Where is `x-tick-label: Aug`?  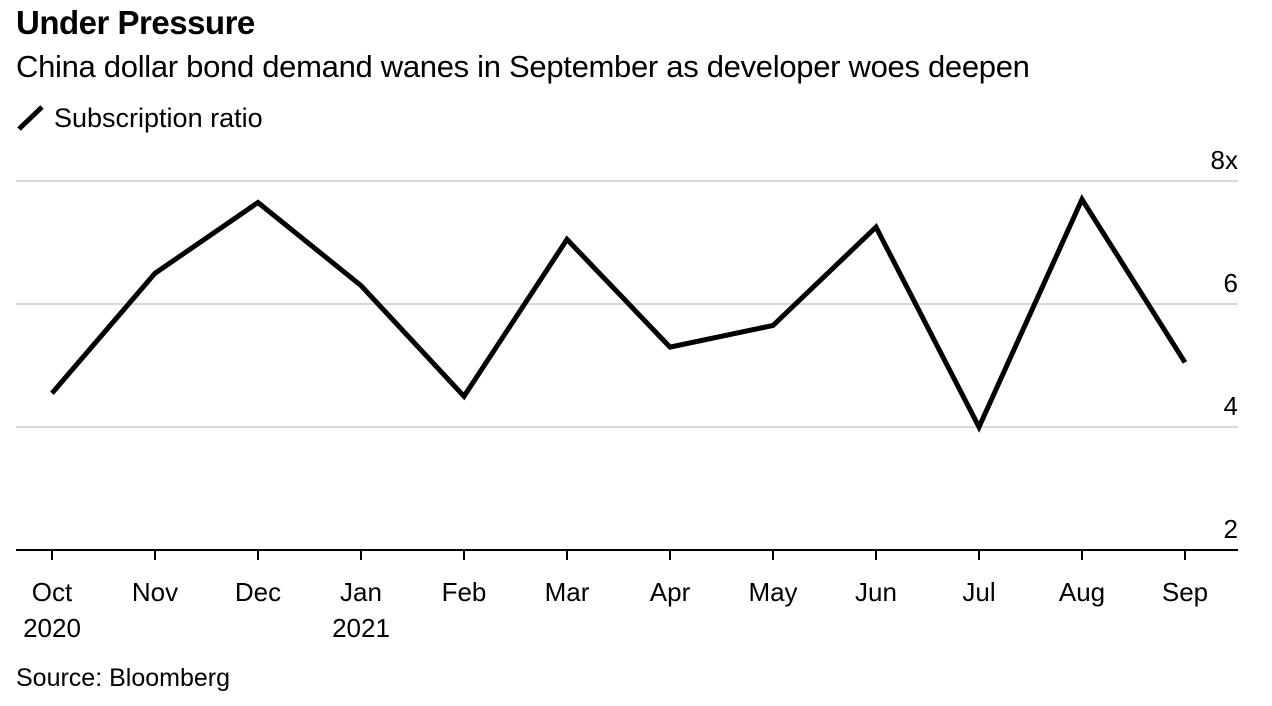
x-tick-label: Aug is located at coordinates (1082, 592).